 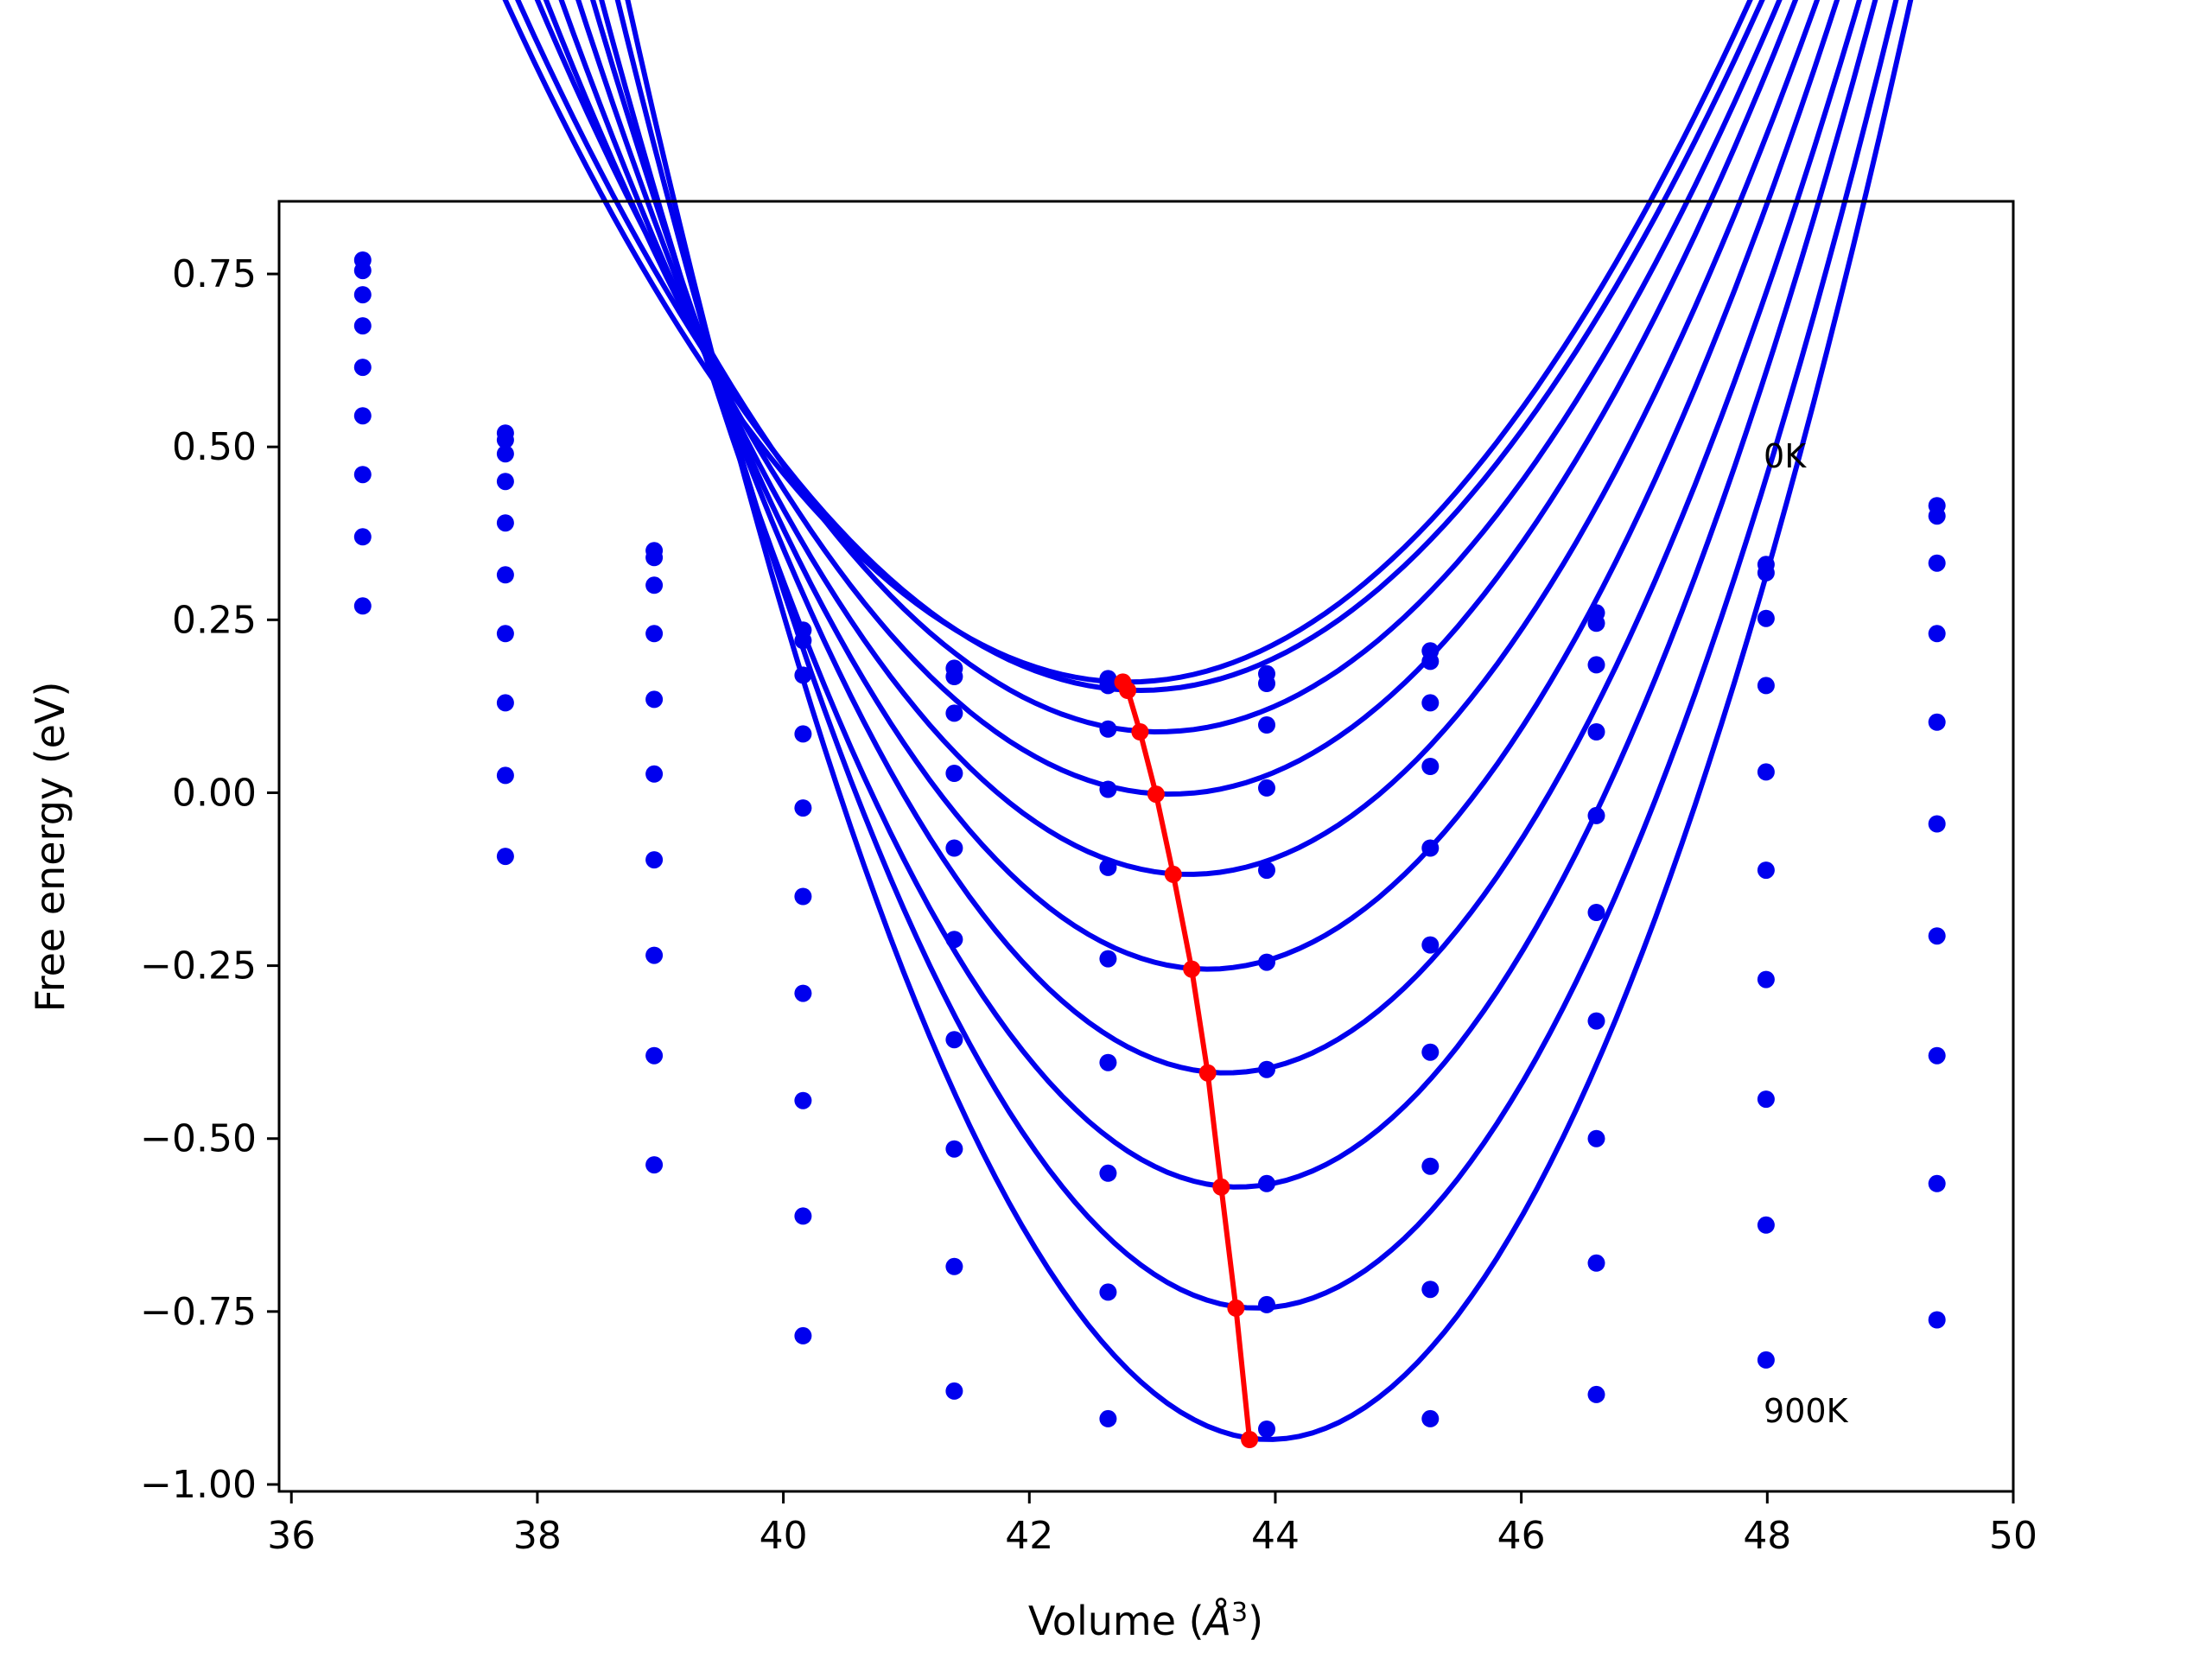 What do you see at coordinates (784, 1536) in the screenshot?
I see `x-tick-label: 40` at bounding box center [784, 1536].